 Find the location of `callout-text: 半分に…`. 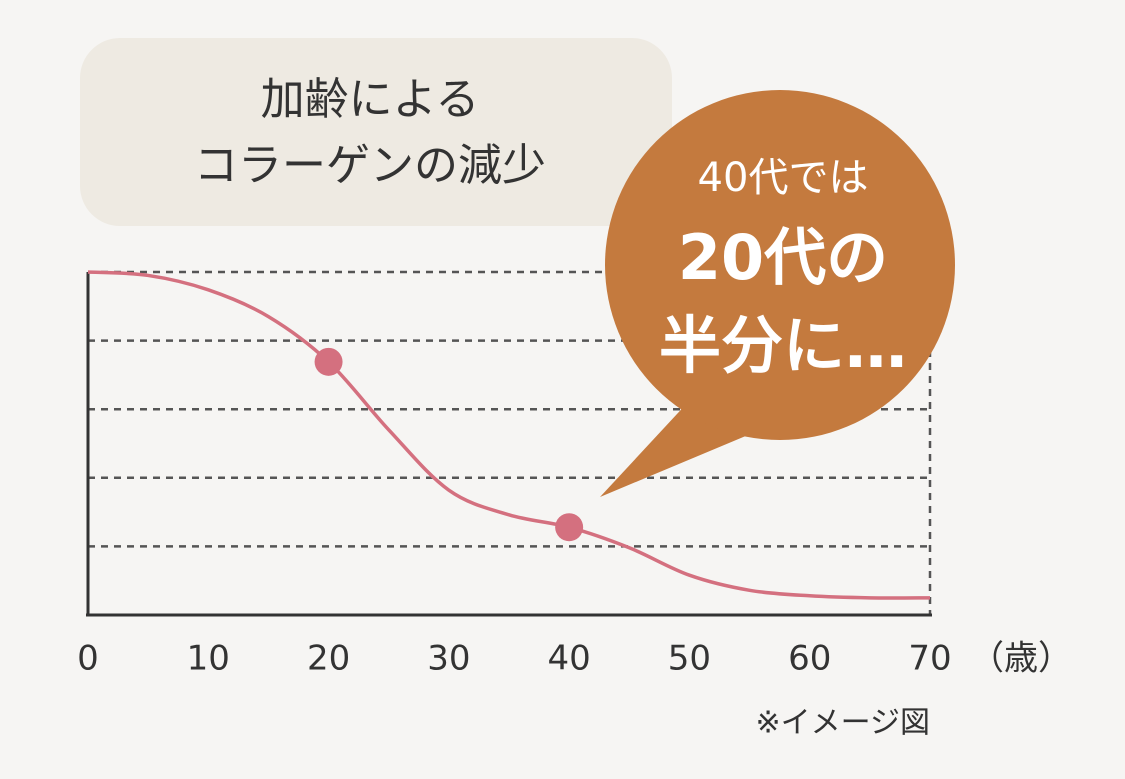

callout-text: 半分に… is located at coordinates (783, 345).